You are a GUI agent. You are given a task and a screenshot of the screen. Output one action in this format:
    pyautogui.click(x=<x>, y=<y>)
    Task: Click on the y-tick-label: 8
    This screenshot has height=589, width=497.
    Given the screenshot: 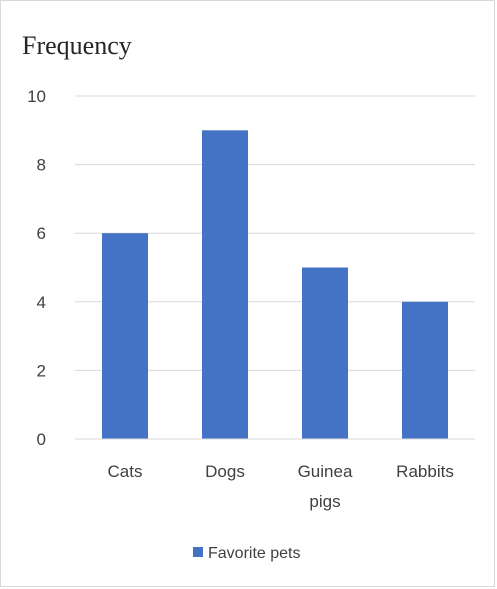 What is the action you would take?
    pyautogui.click(x=41, y=165)
    